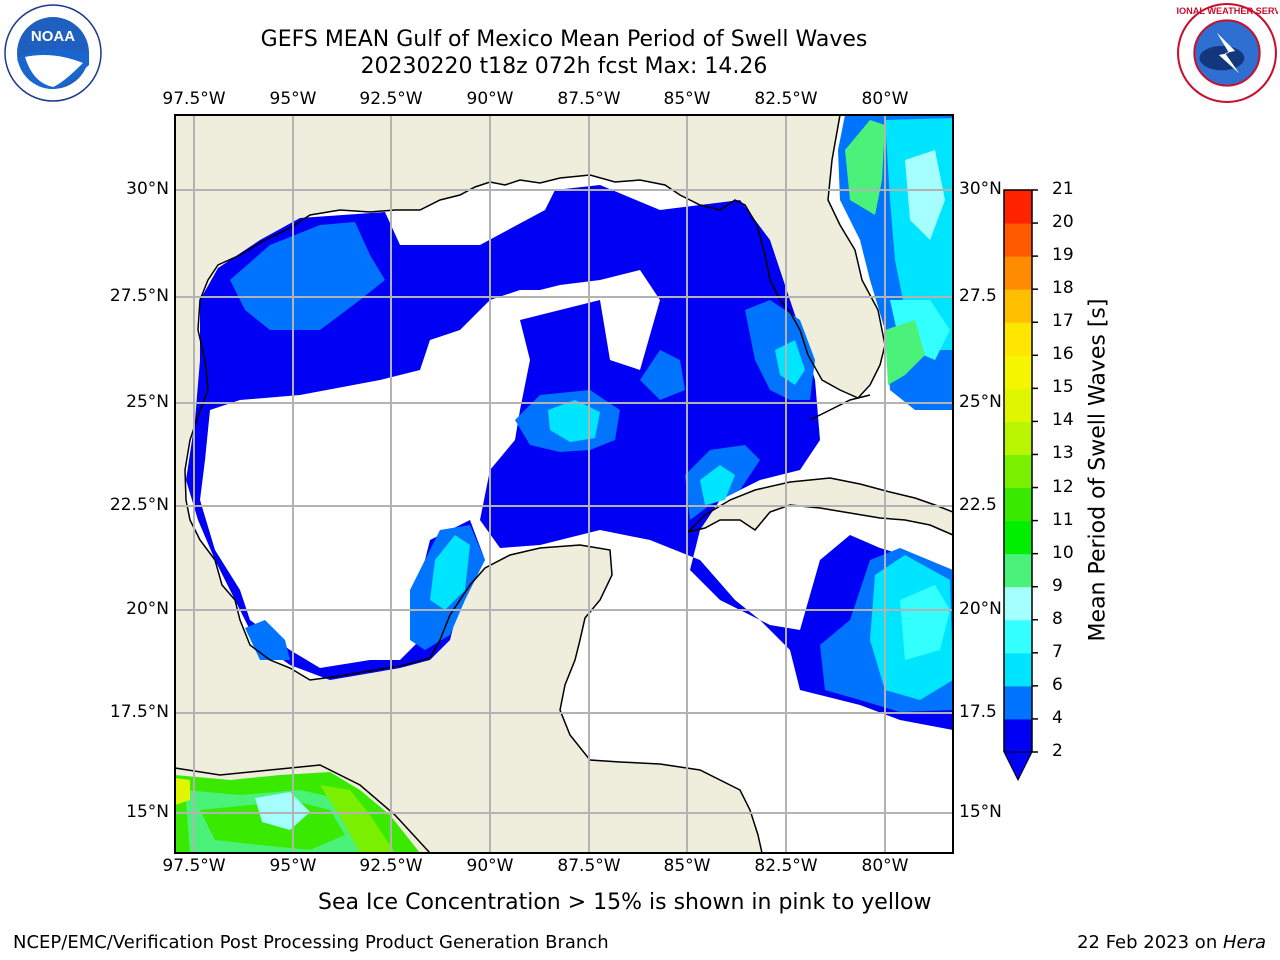 This screenshot has height=960, width=1280. I want to click on colorbar, so click(1020, 485).